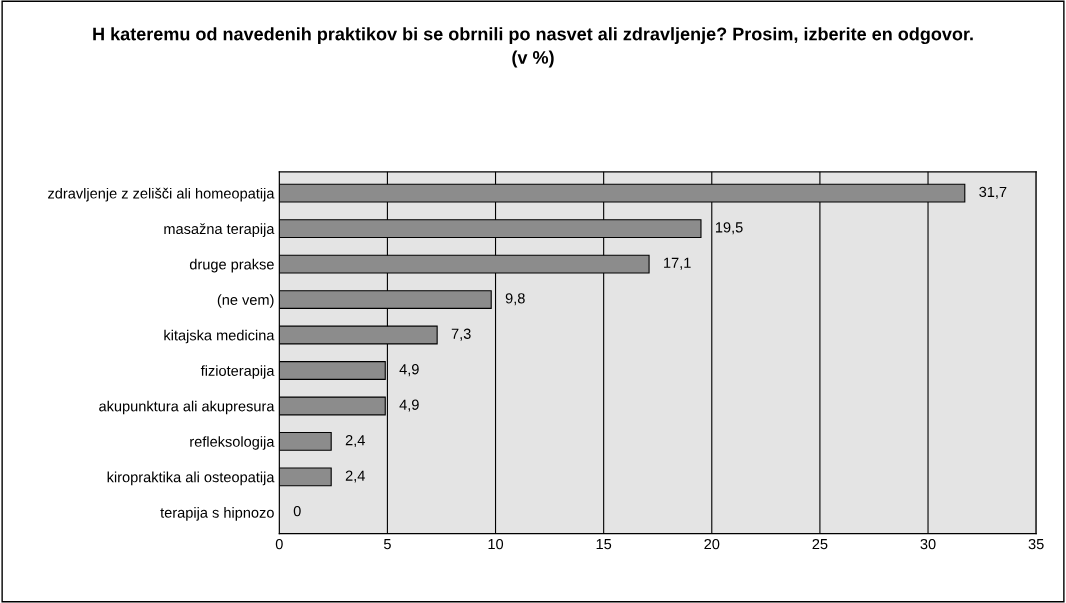  What do you see at coordinates (161, 194) in the screenshot?
I see `y-tick-label: zdravljenje z zelišči ali homeopatija` at bounding box center [161, 194].